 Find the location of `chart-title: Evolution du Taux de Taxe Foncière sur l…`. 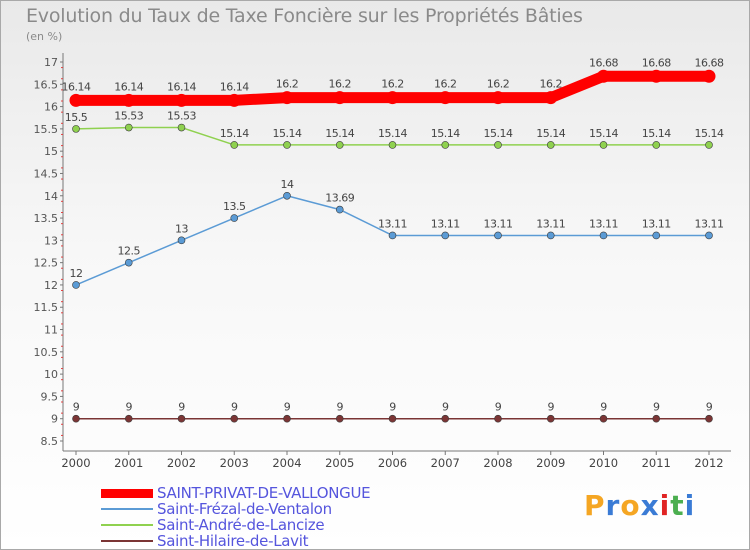

chart-title: Evolution du Taux de Taxe Foncière sur l… is located at coordinates (304, 16).